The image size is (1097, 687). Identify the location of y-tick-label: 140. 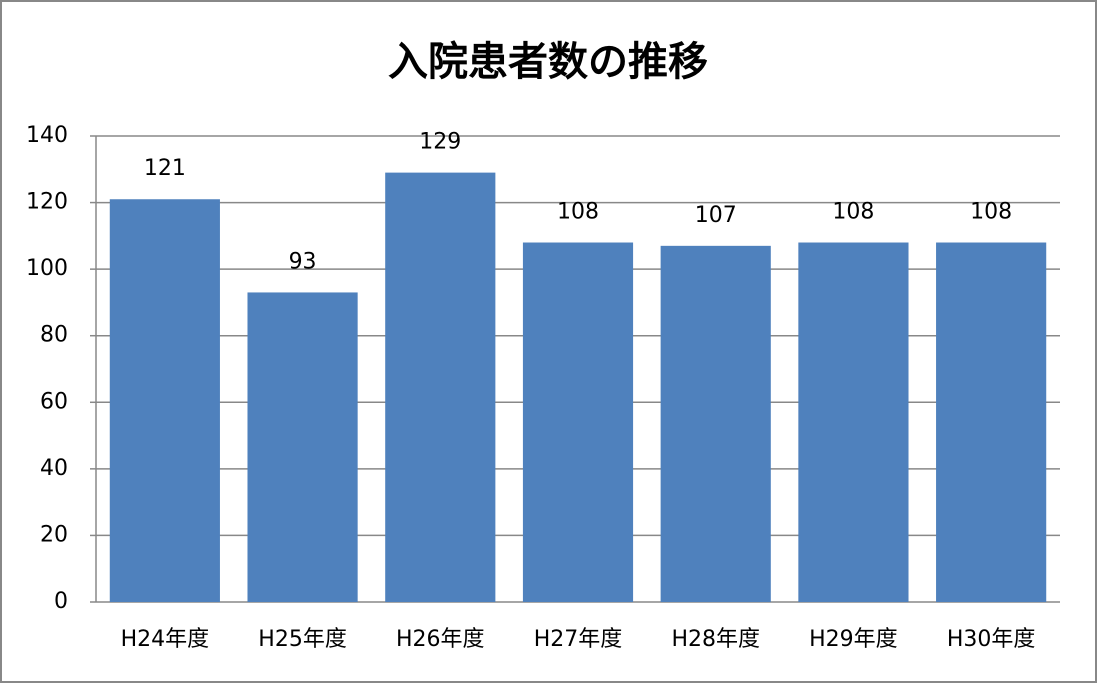
(47, 135).